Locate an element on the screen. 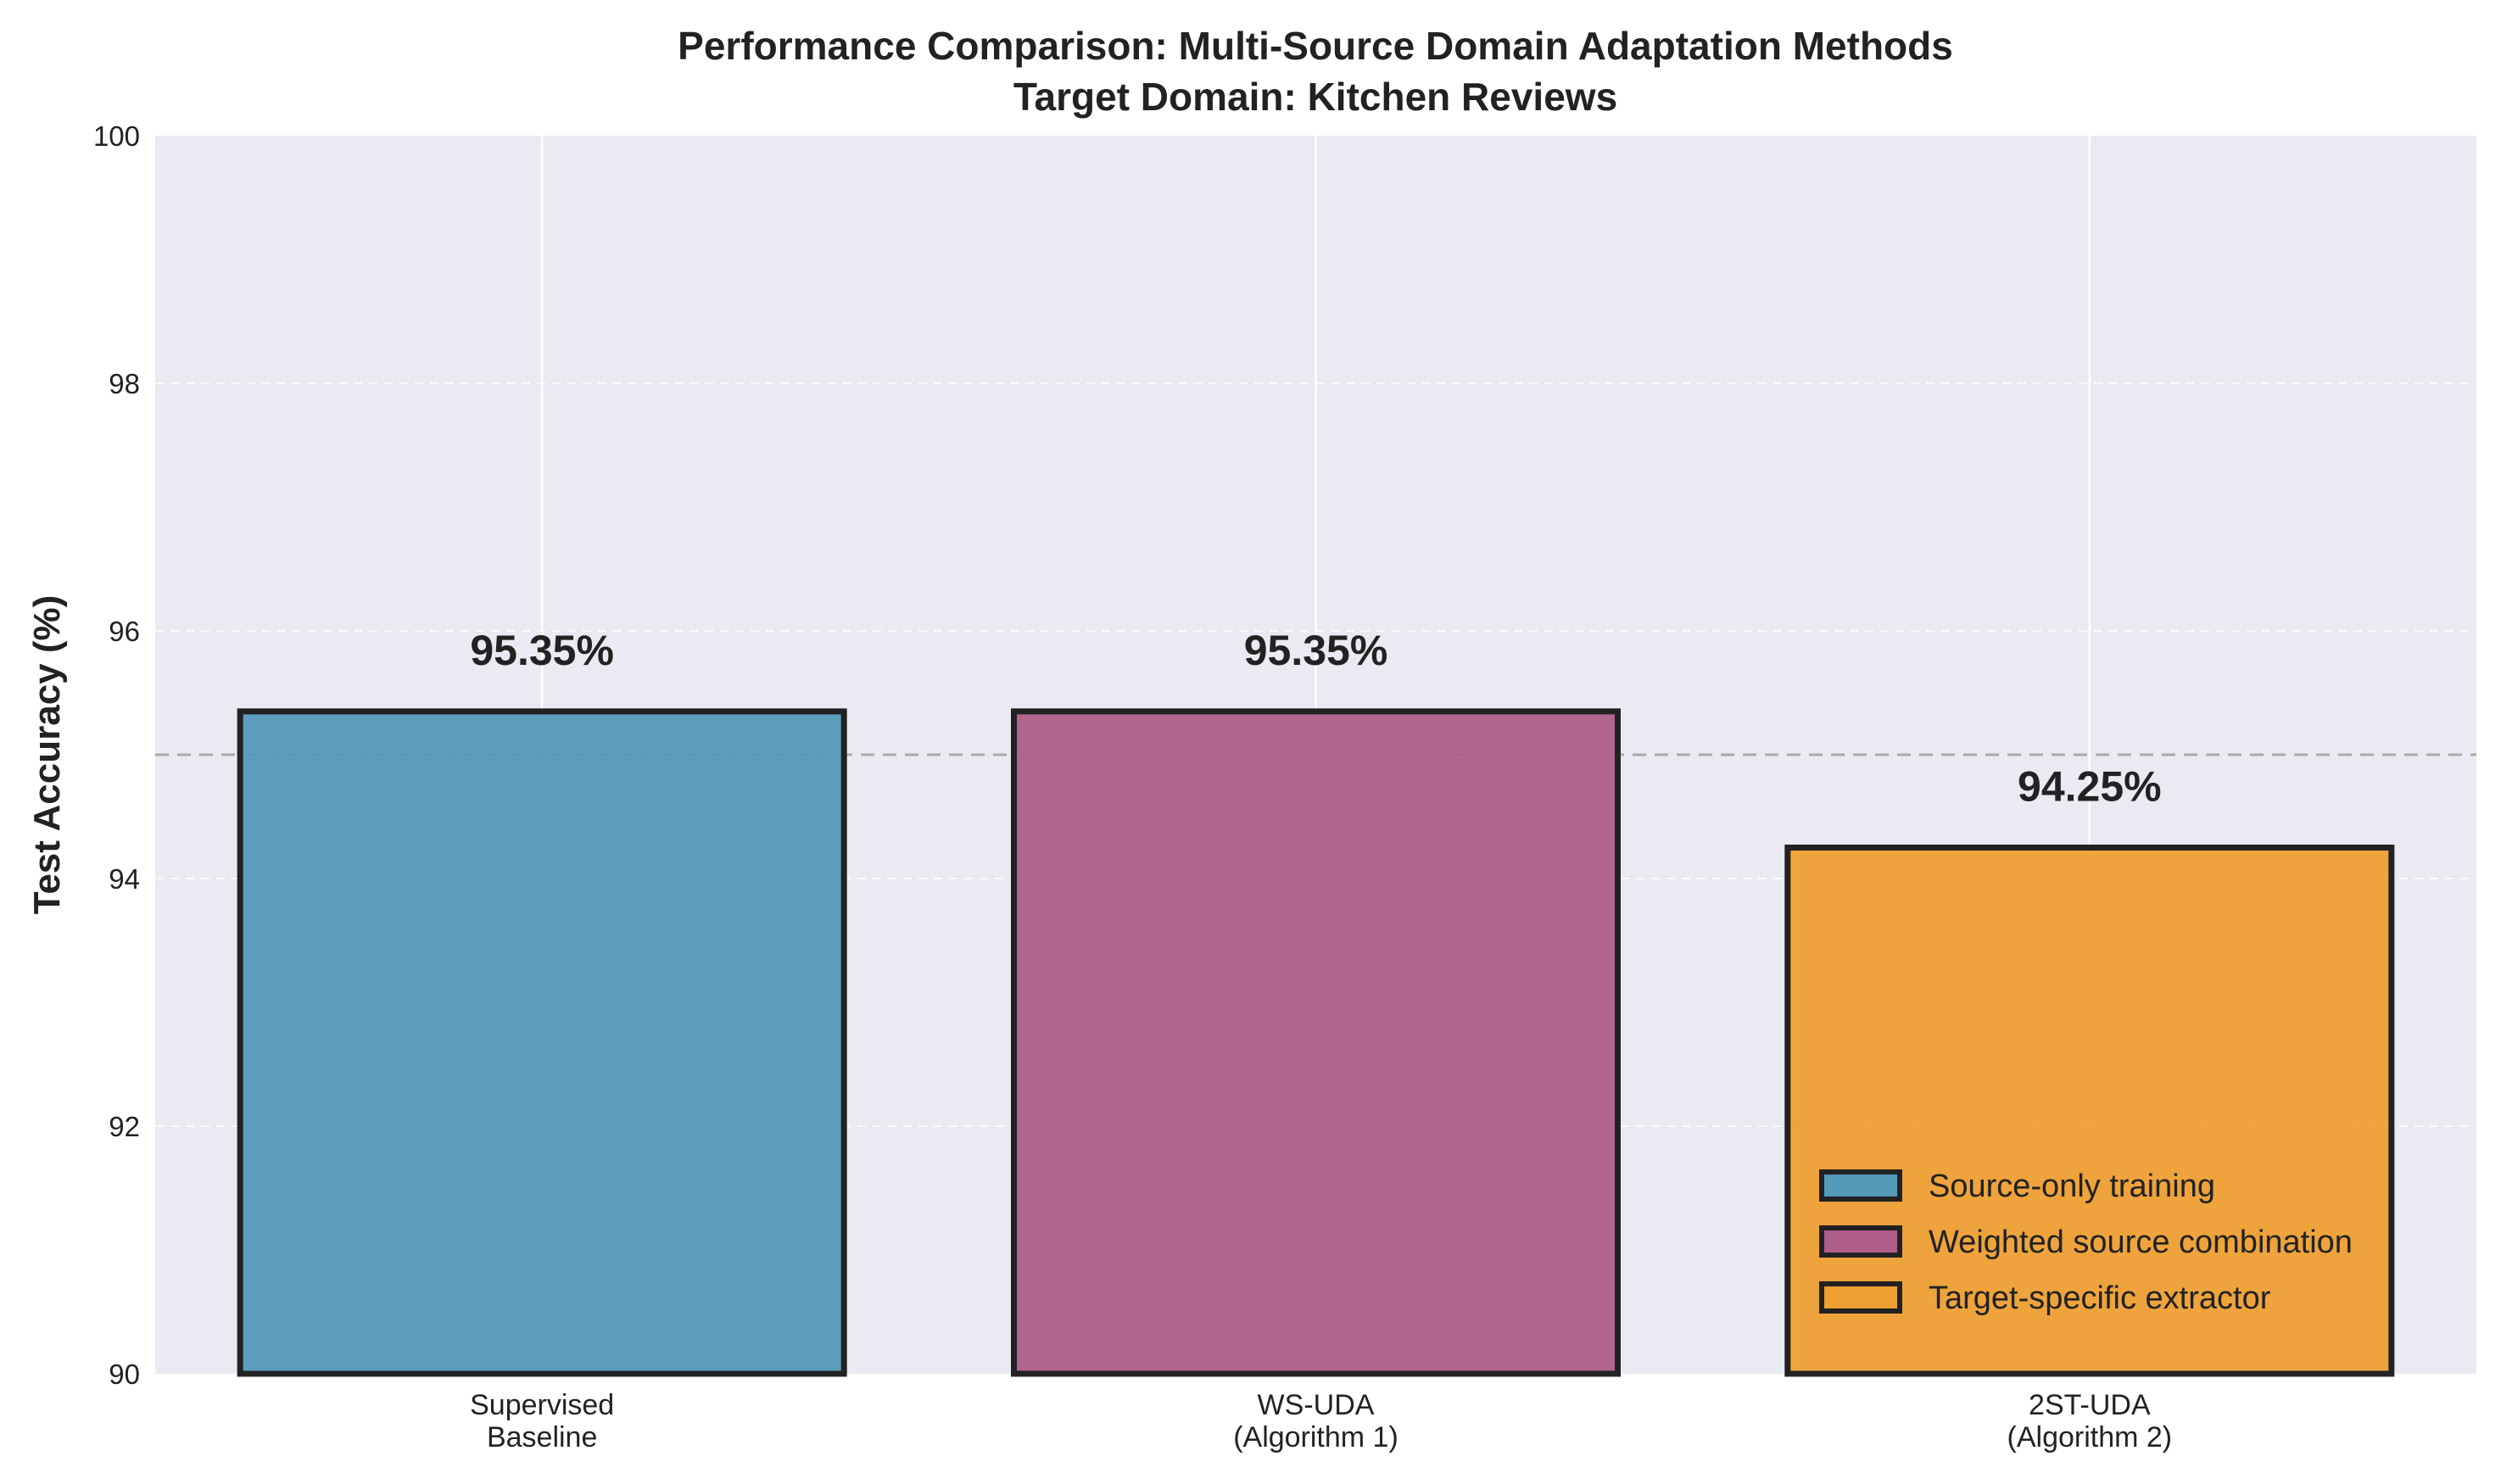 The width and height of the screenshot is (2501, 1484). y-tick-label: 90 is located at coordinates (124, 1374).